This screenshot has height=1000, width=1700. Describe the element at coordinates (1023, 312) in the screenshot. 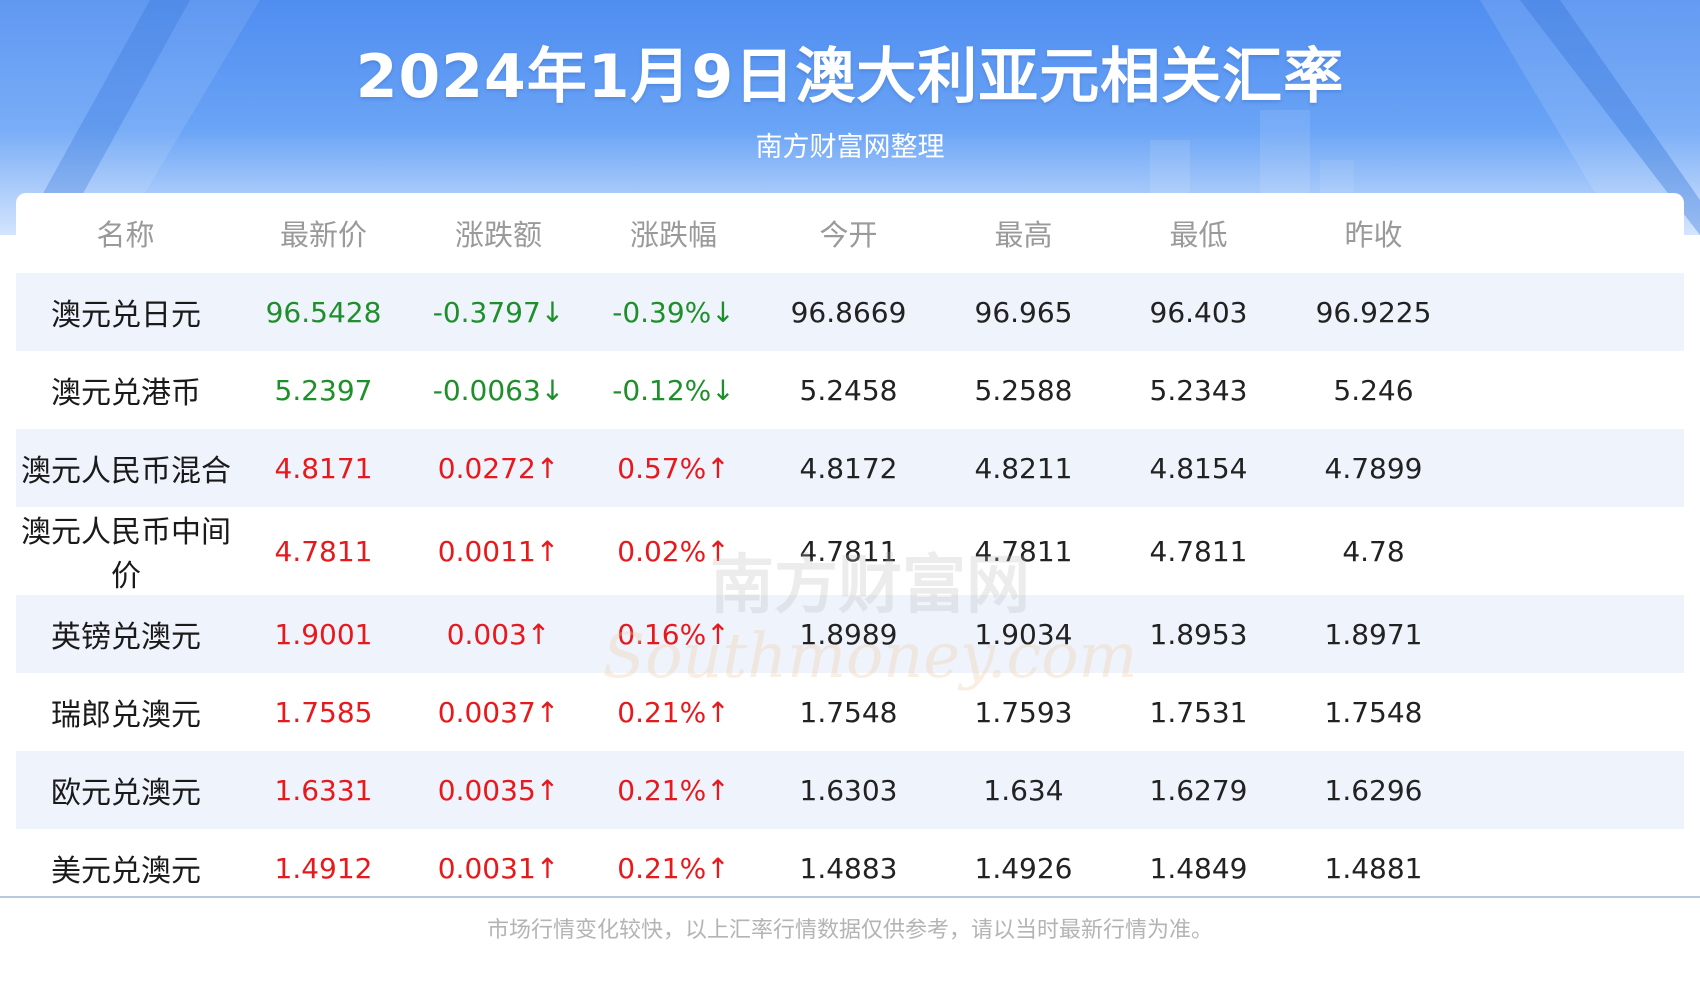

I see `row-high: 96.965` at that location.